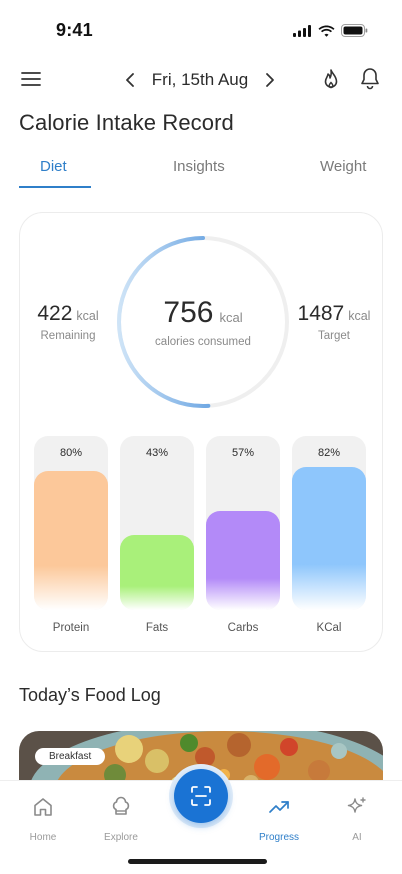 This screenshot has height=874, width=402. Describe the element at coordinates (321, 313) in the screenshot. I see `target-number: 1487` at that location.